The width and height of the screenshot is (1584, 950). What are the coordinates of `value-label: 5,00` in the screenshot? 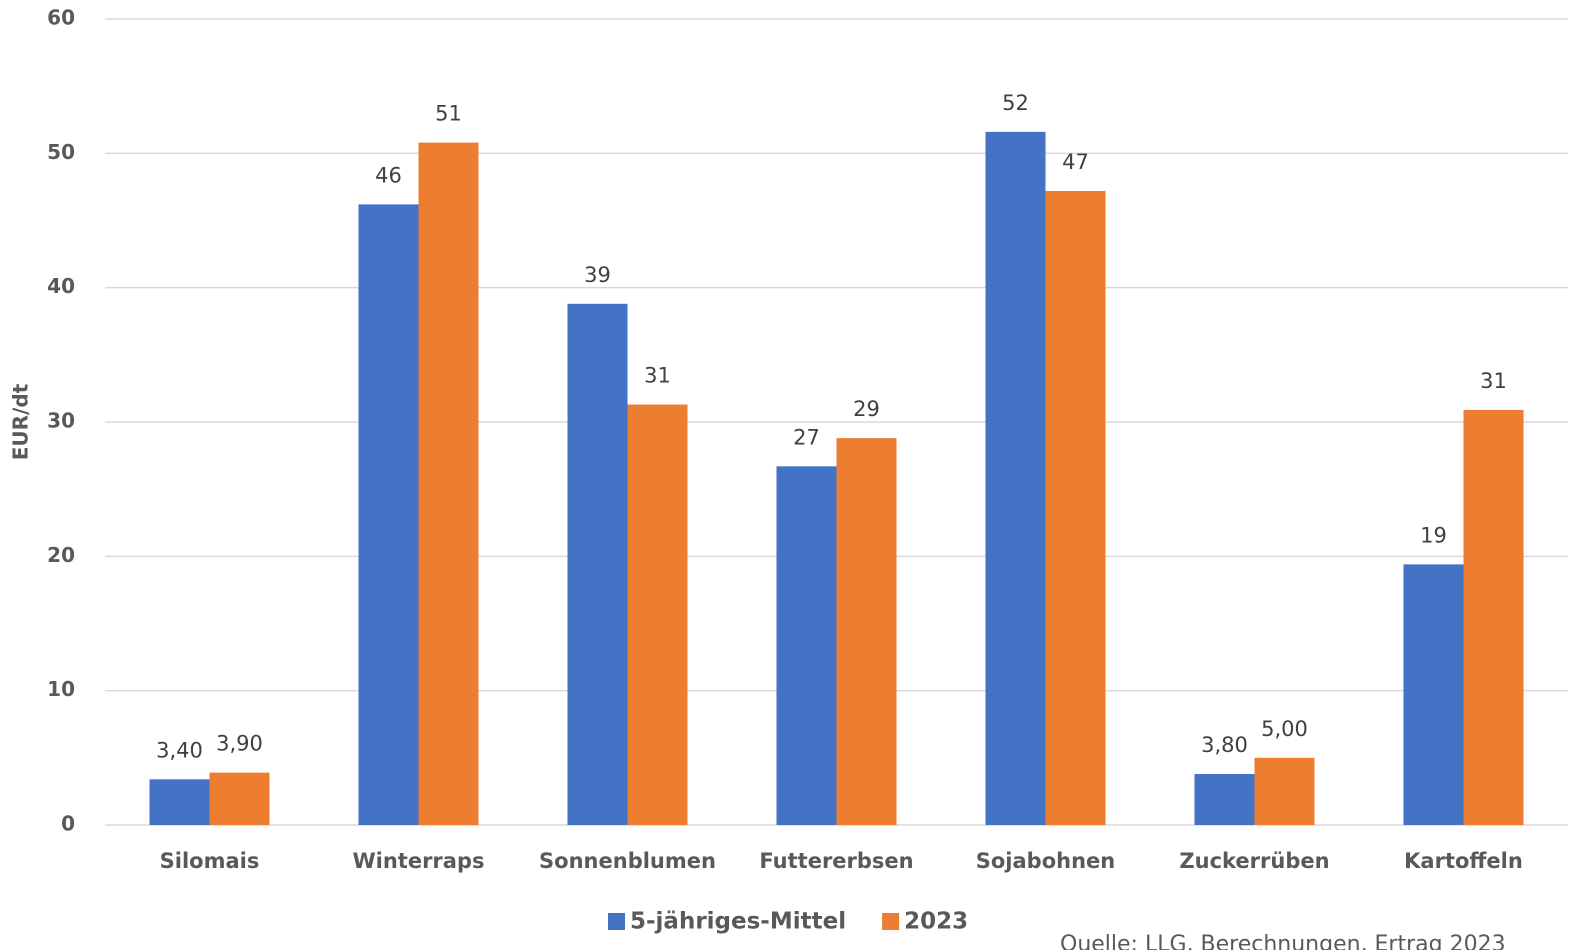 It's located at (1284, 729).